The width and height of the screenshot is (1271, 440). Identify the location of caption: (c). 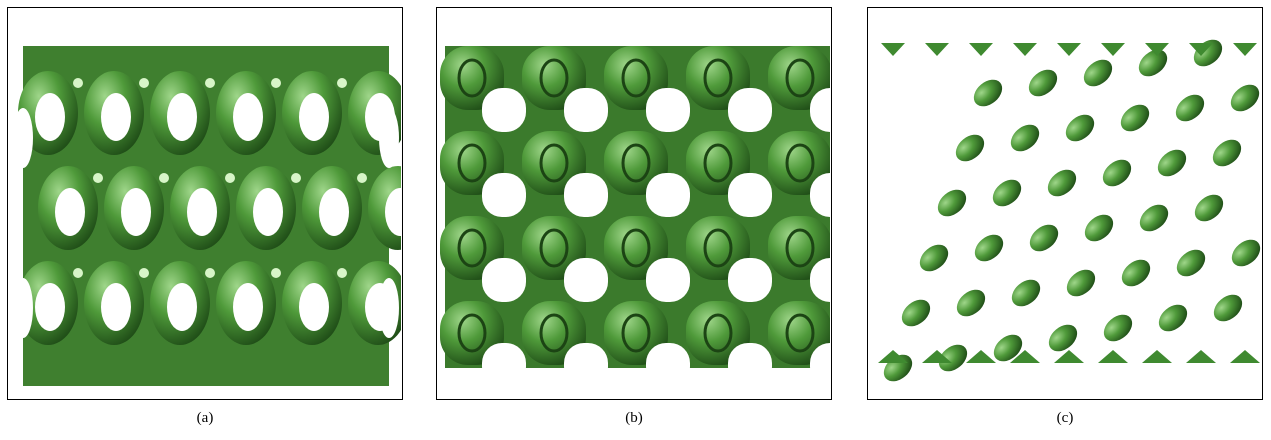
(1065, 418).